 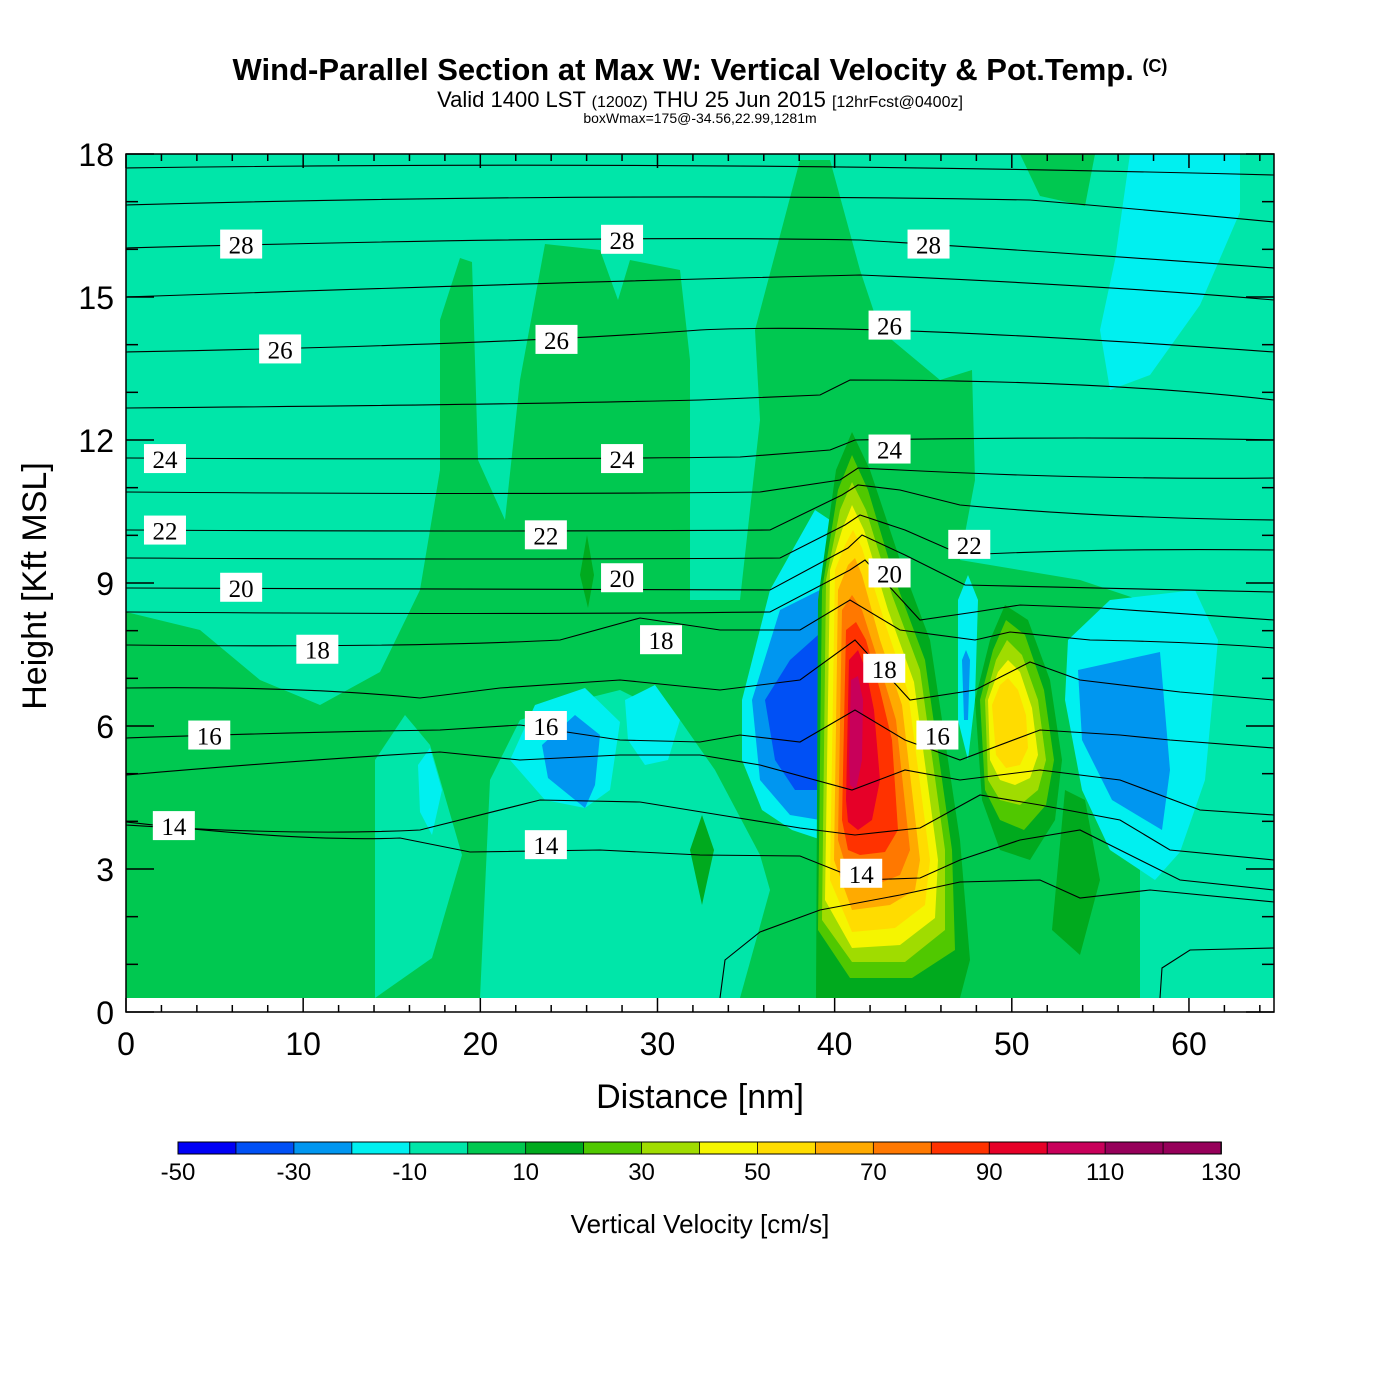 What do you see at coordinates (126, 1044) in the screenshot?
I see `x-tick-label: 0` at bounding box center [126, 1044].